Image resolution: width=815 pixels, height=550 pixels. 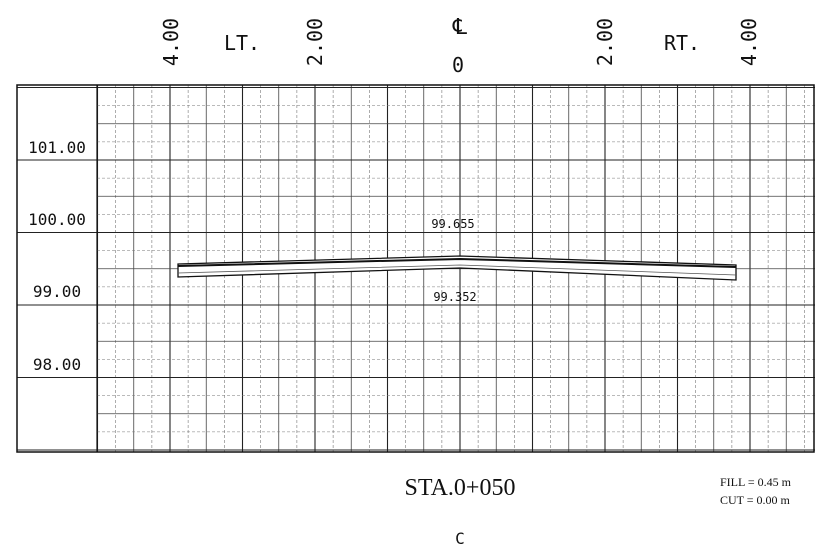 I want to click on elevation-label: 99.00, so click(x=57, y=291).